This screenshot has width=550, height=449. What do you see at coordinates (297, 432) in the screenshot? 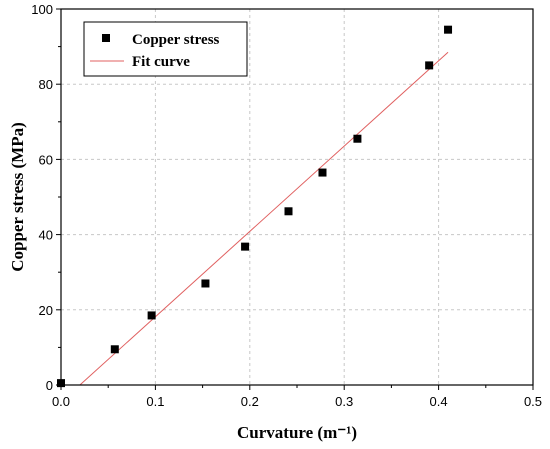
I see `x-axis-title: Curvature (m⁻¹)` at bounding box center [297, 432].